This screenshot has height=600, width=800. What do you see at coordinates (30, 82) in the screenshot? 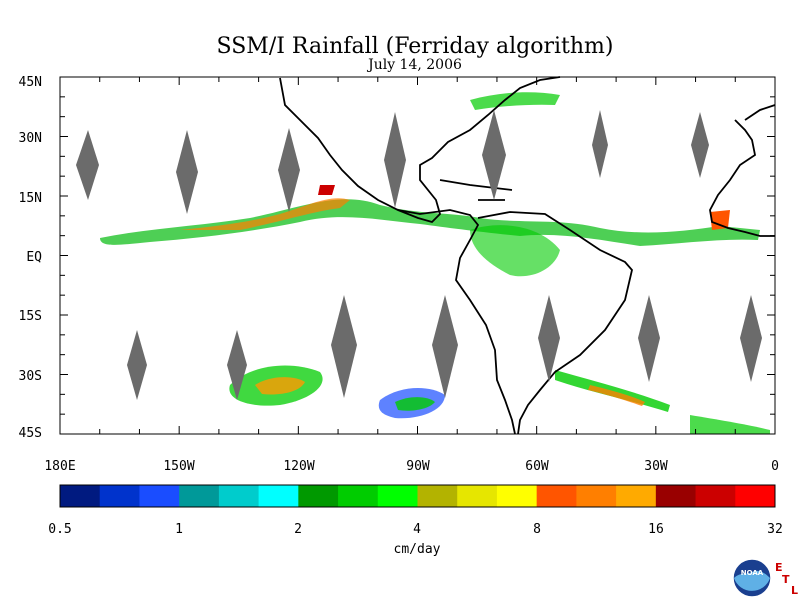
I see `lat-label: 45N` at bounding box center [30, 82].